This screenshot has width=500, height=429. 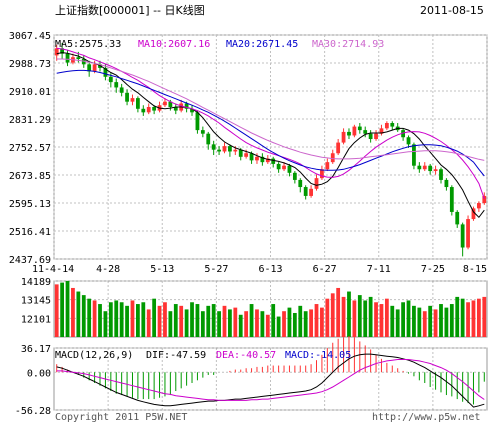 I want to click on legend-ma5: MA5:2575.33, so click(x=88, y=44).